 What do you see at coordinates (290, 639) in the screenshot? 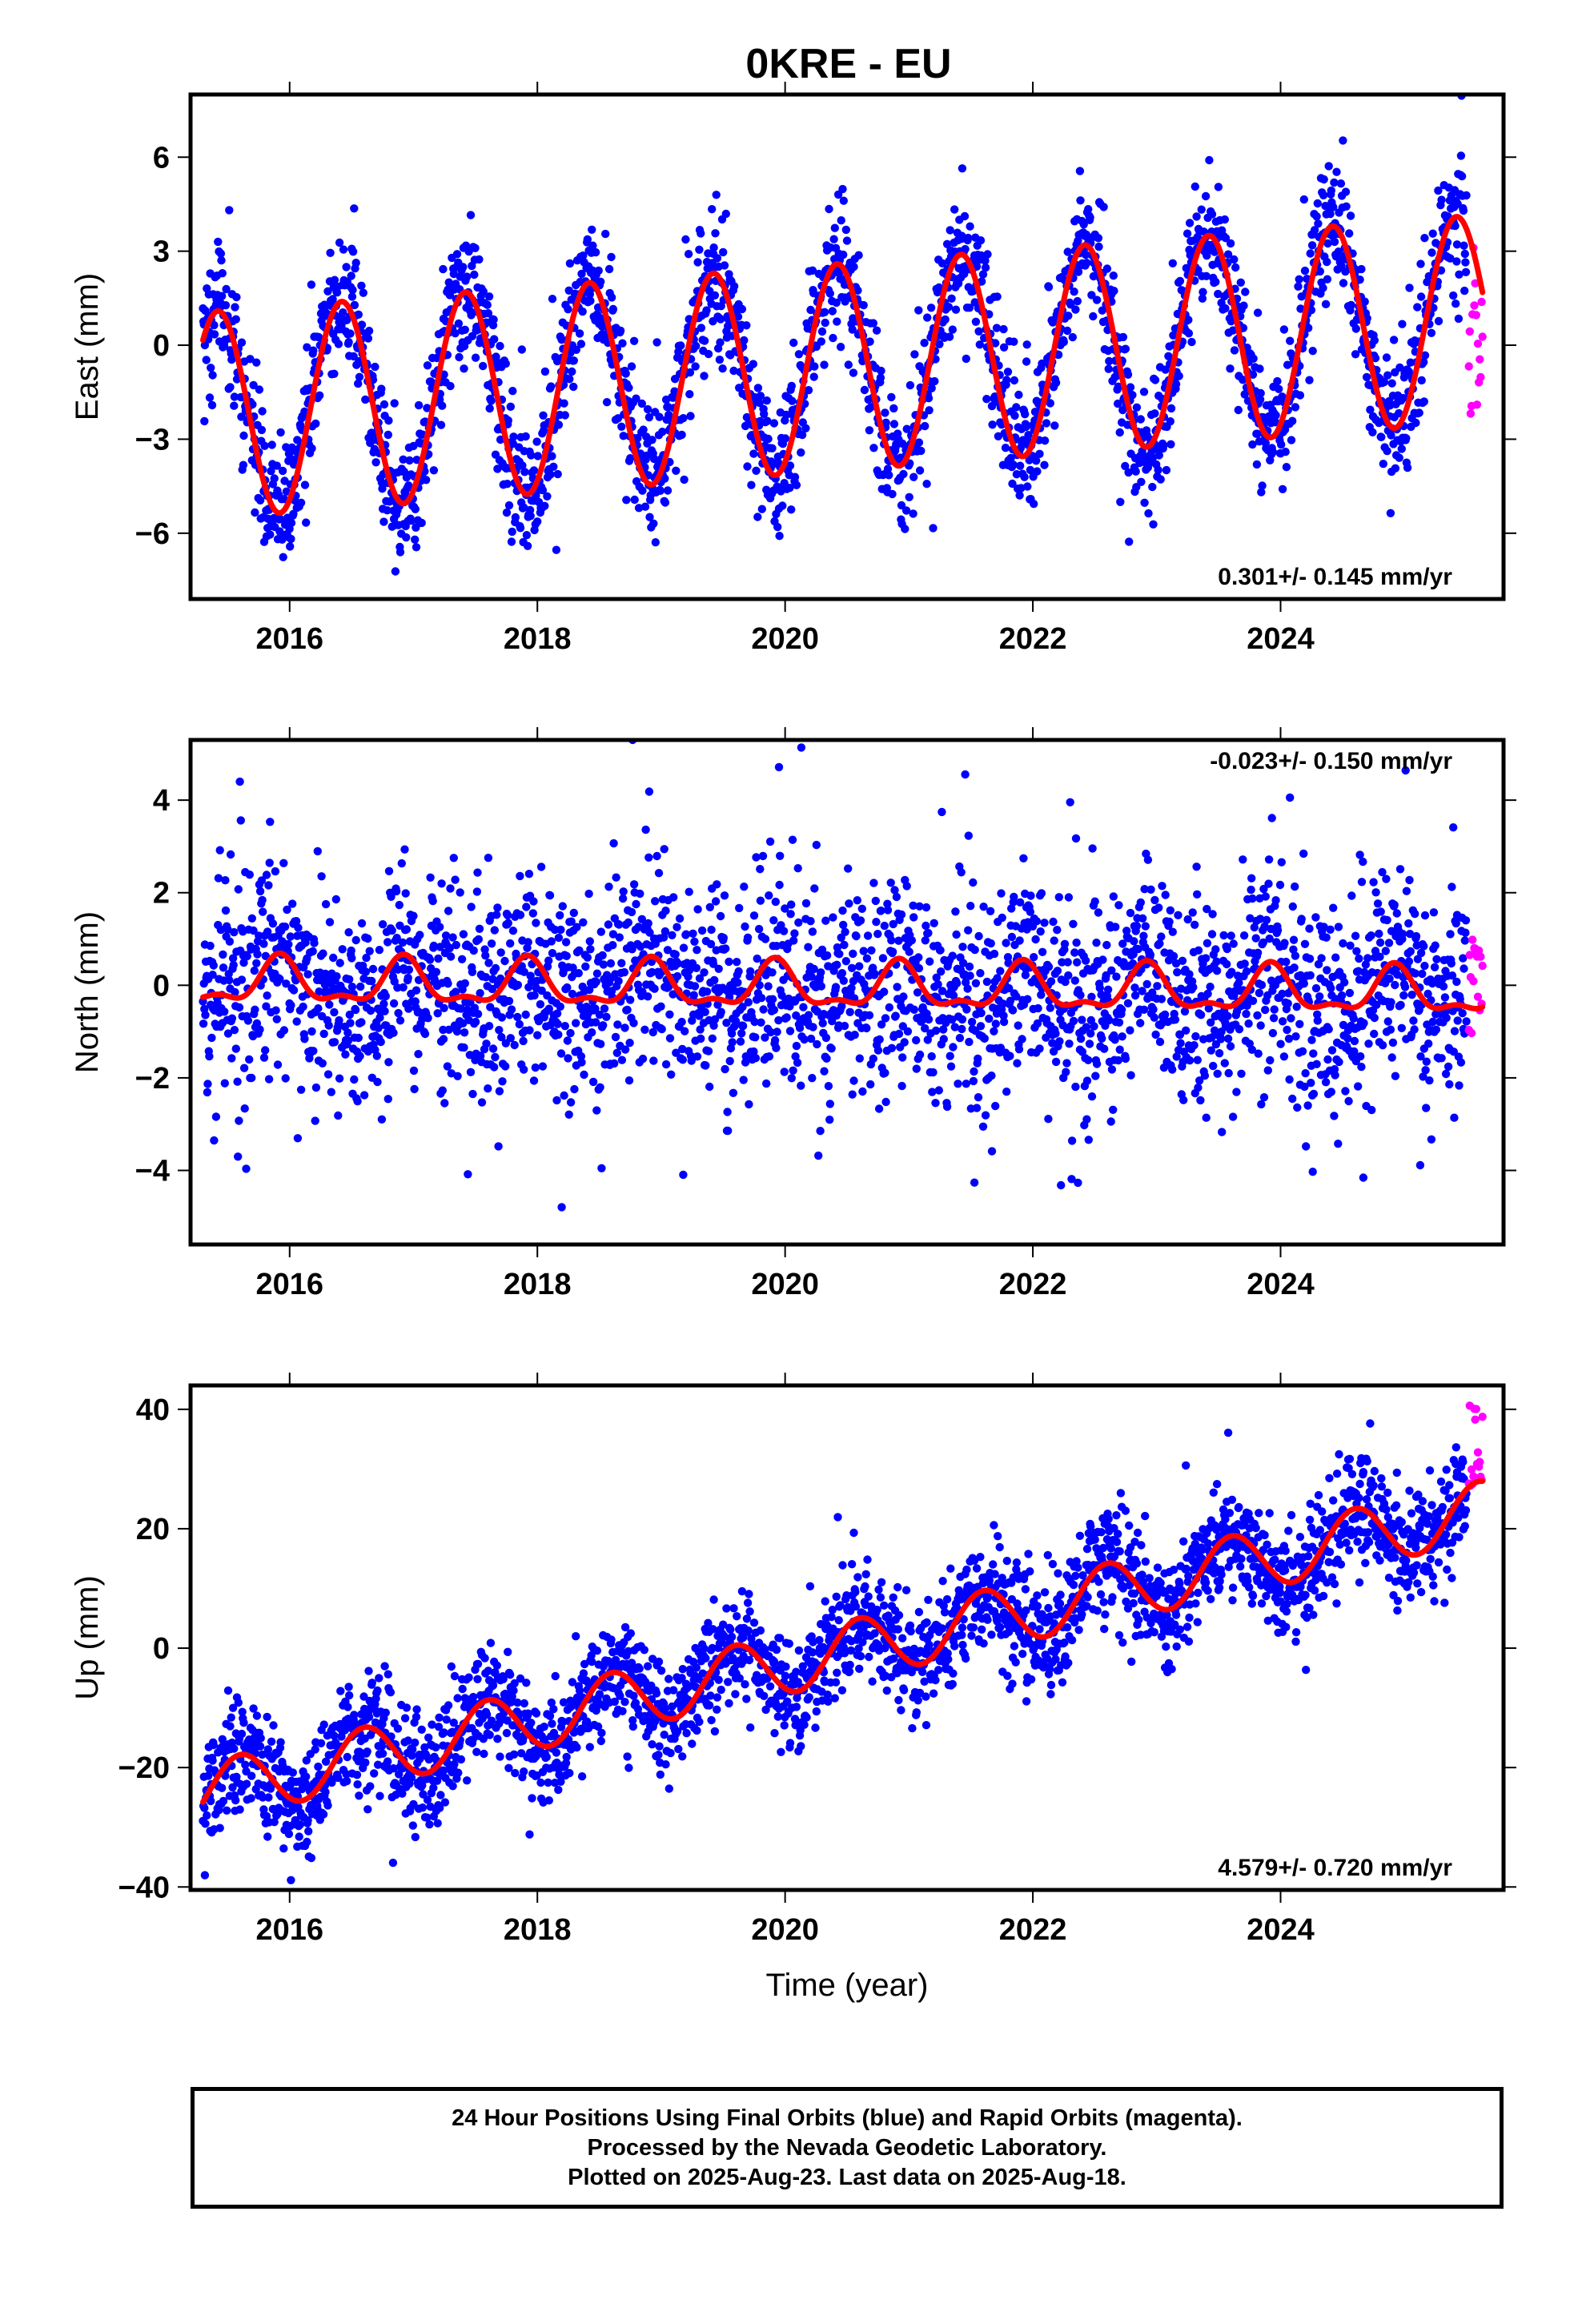
I see `east-x-tick-label: 2016` at bounding box center [290, 639].